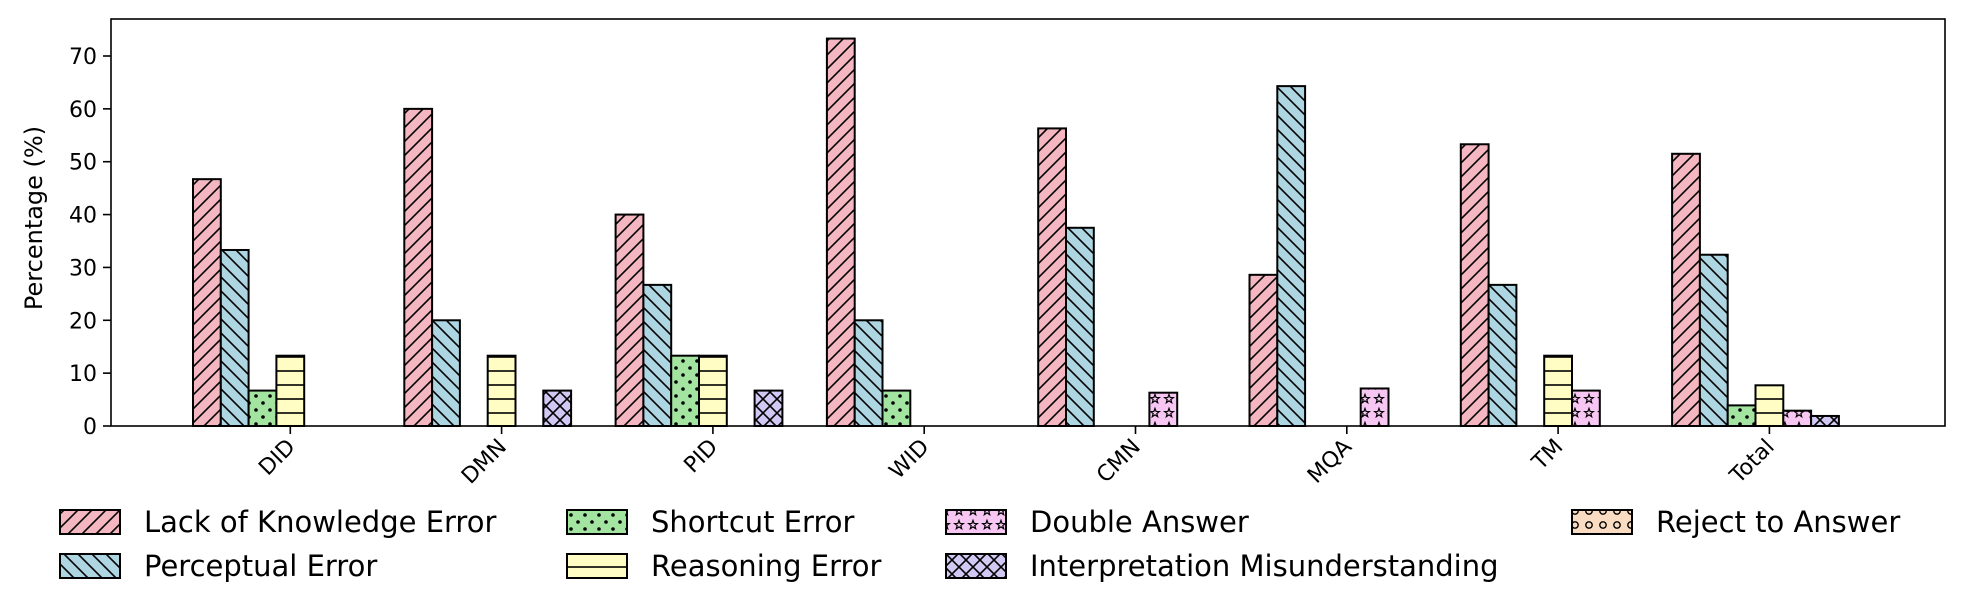 The width and height of the screenshot is (1962, 602). What do you see at coordinates (83, 110) in the screenshot?
I see `y-tick-label-60: 60` at bounding box center [83, 110].